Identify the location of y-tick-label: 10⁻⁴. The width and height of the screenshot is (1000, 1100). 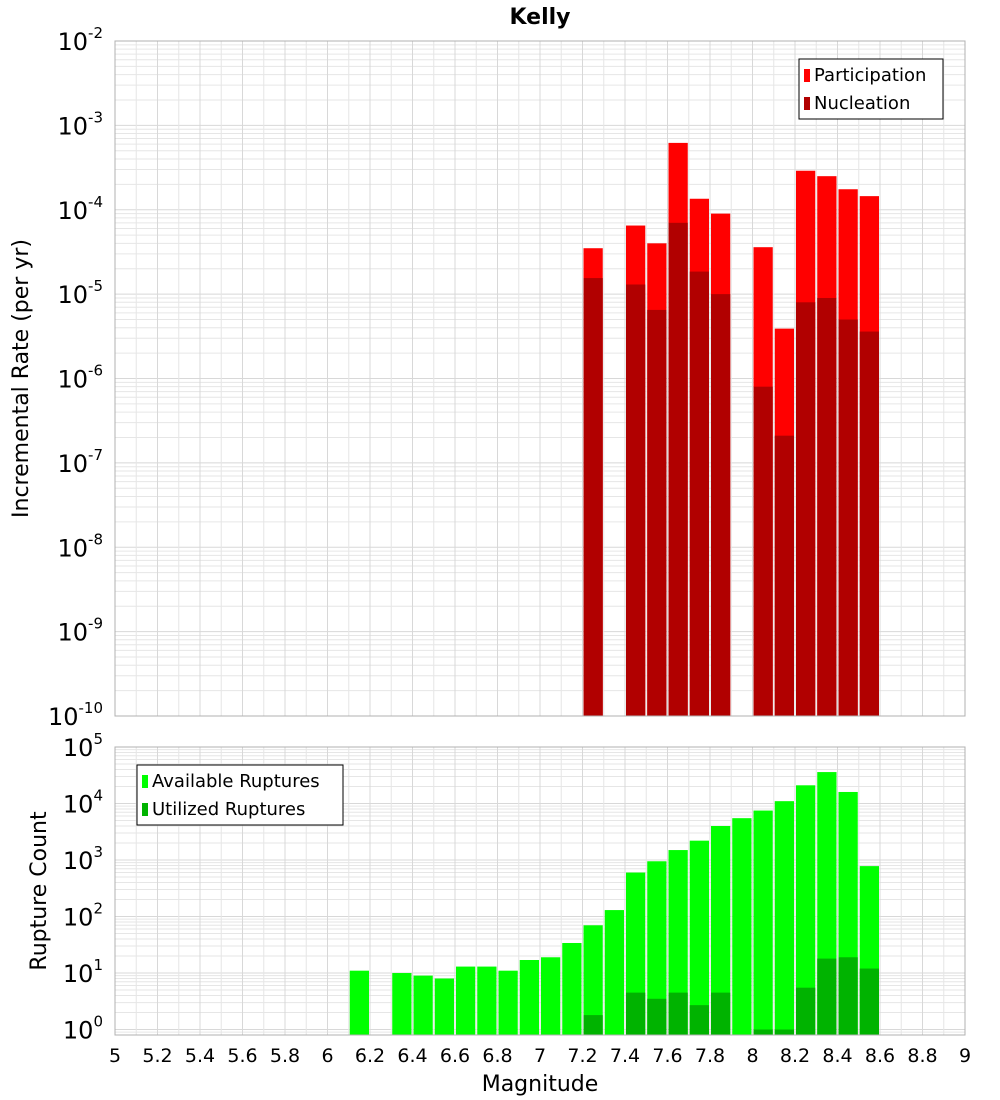
(80, 209).